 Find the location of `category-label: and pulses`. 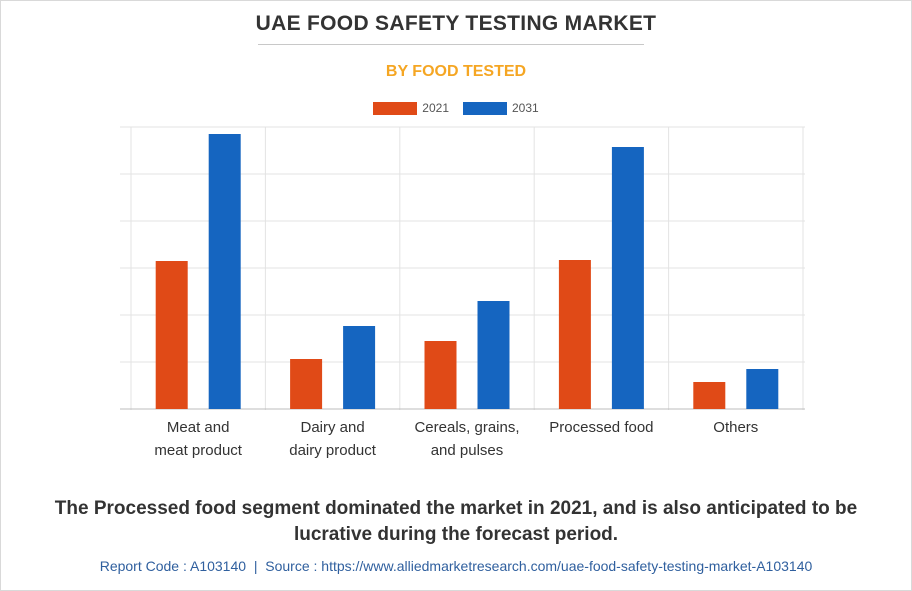

category-label: and pulses is located at coordinates (467, 450).